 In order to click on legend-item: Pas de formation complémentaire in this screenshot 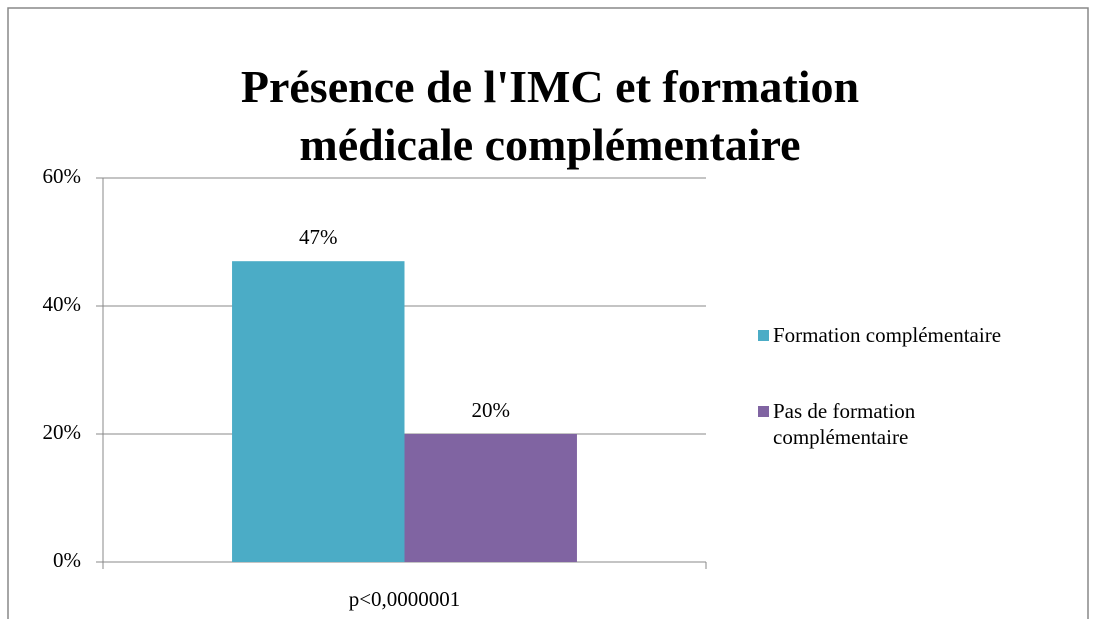, I will do `click(923, 424)`.